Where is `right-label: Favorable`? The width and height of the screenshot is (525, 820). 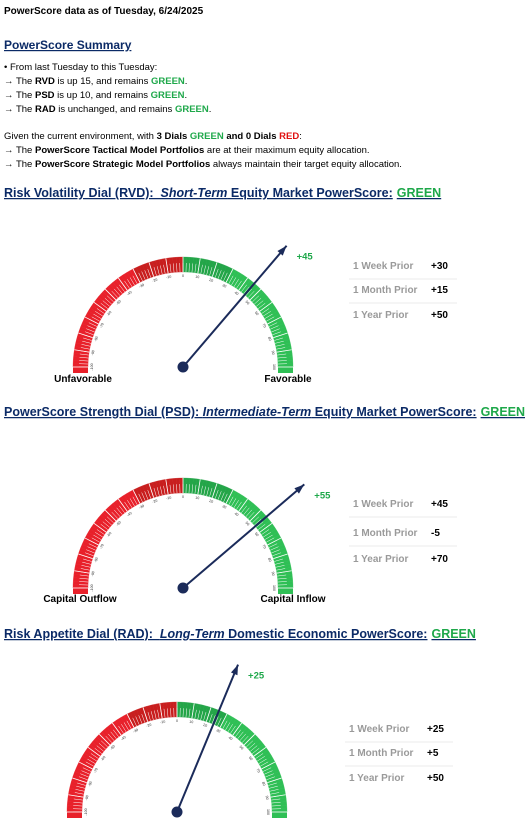 right-label: Favorable is located at coordinates (288, 379).